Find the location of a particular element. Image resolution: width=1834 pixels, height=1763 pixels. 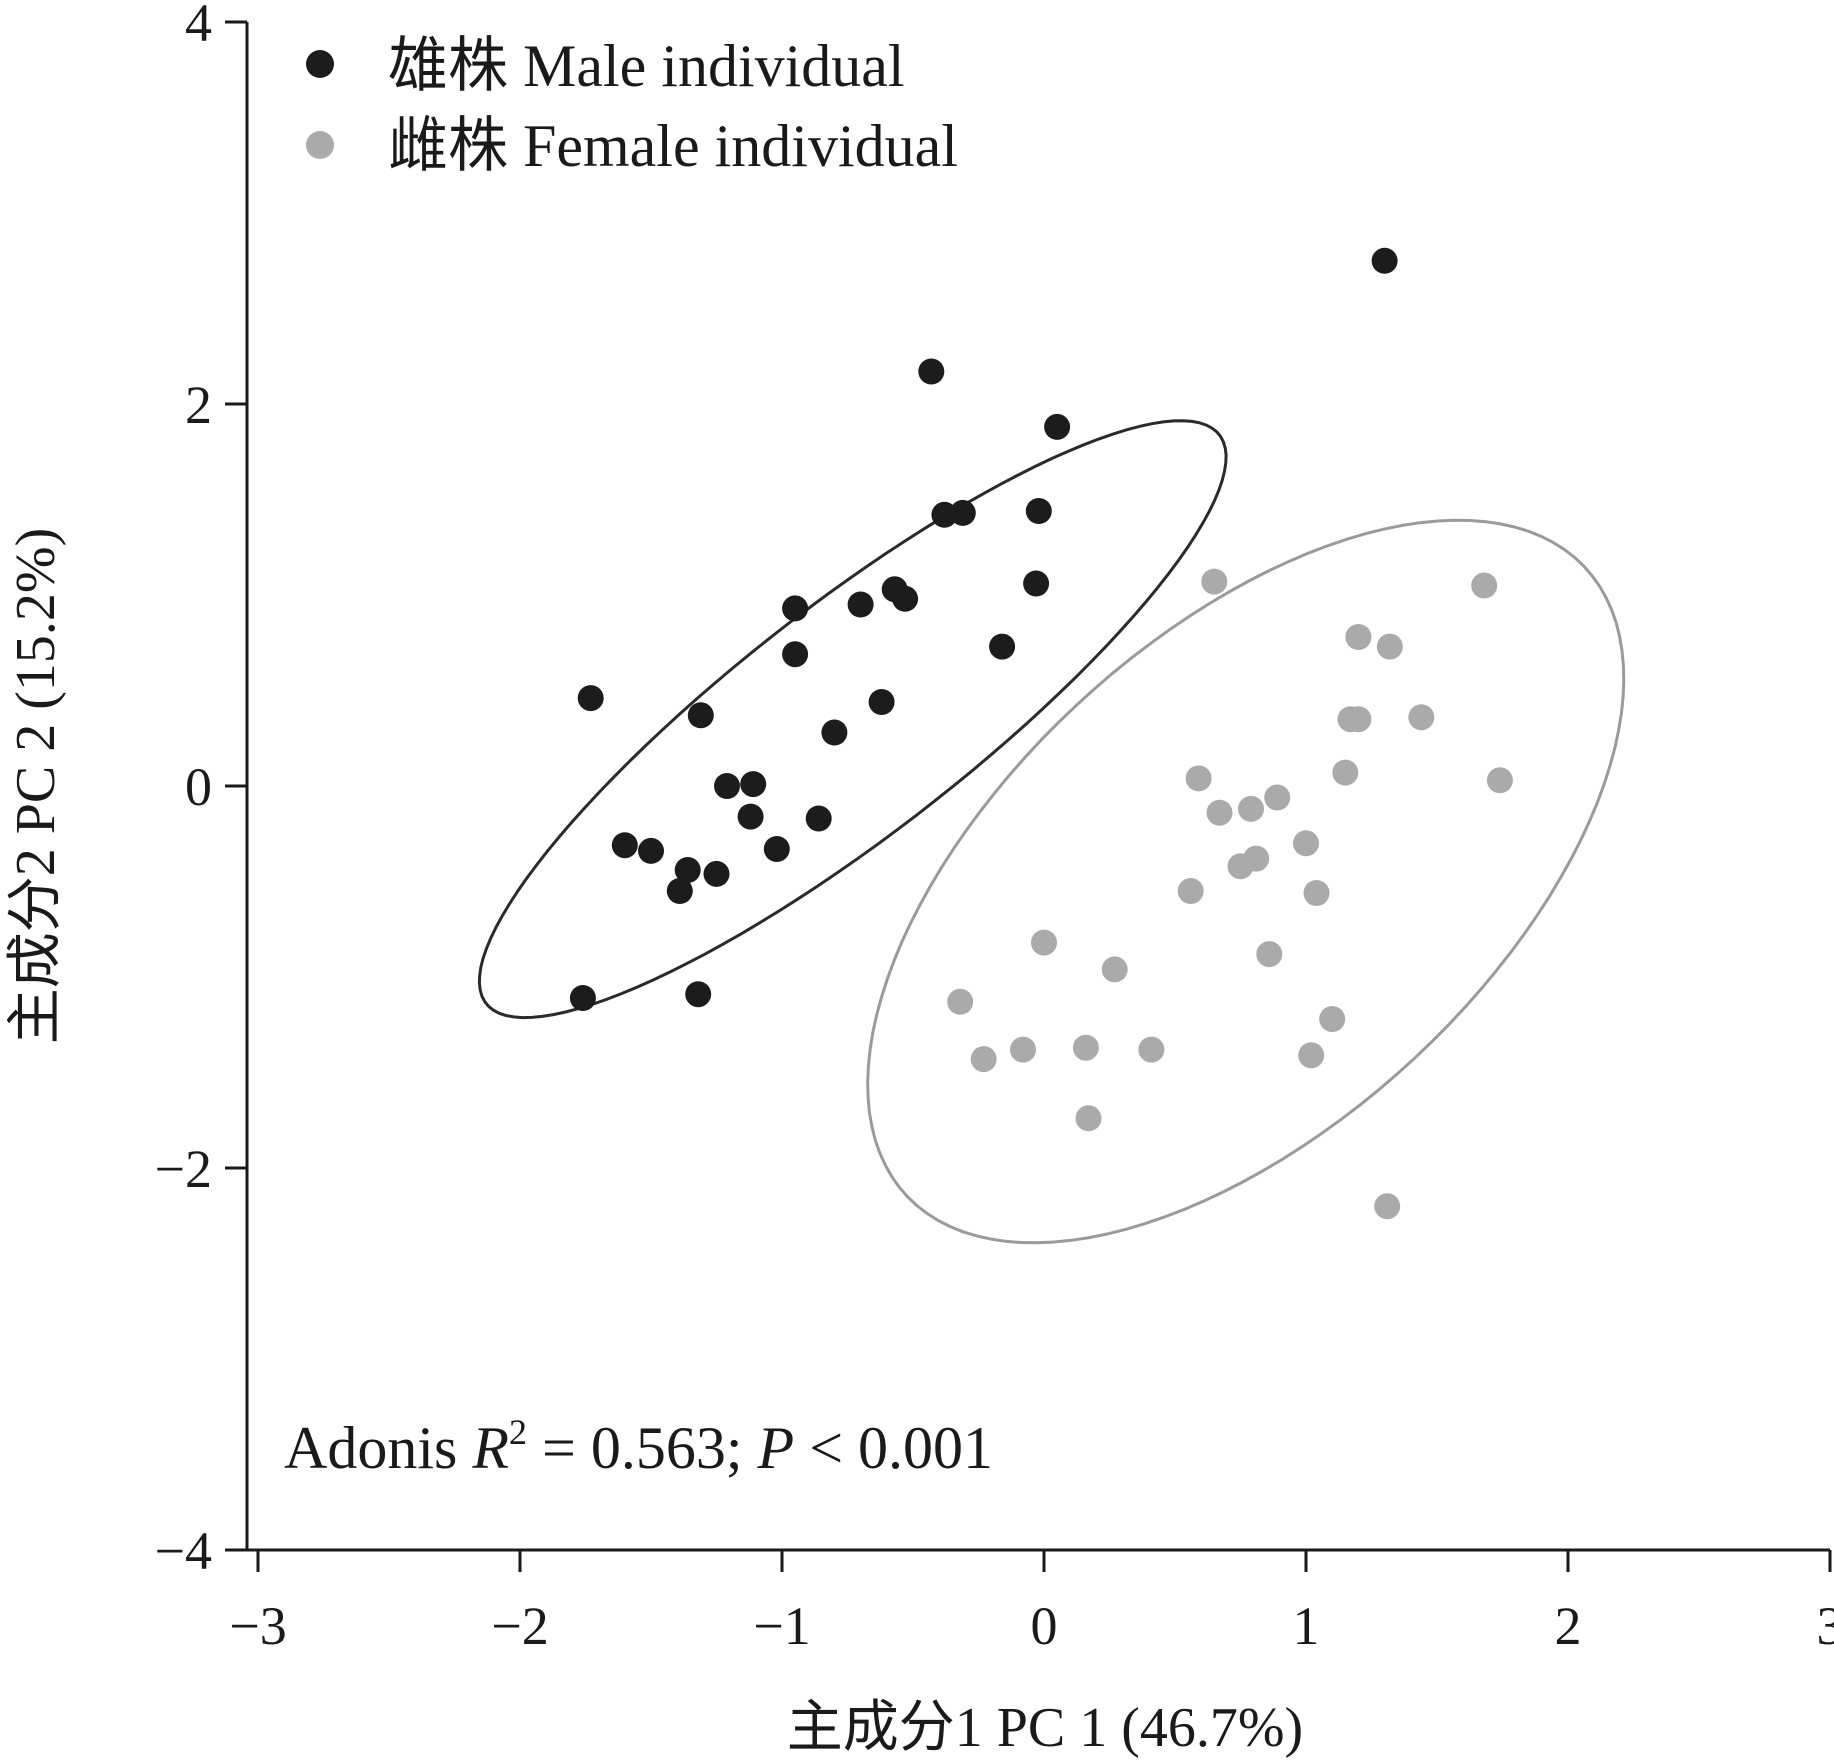

annotation-mid: = 0.563; is located at coordinates (642, 1448).